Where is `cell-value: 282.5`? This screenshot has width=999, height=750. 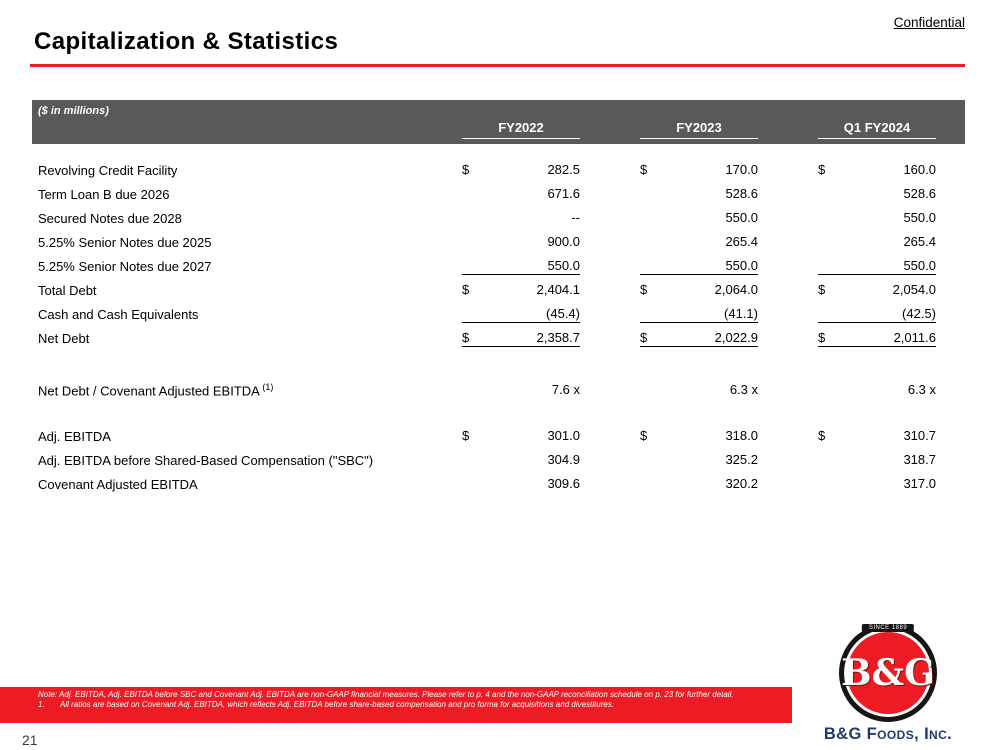
cell-value: 282.5 is located at coordinates (563, 169).